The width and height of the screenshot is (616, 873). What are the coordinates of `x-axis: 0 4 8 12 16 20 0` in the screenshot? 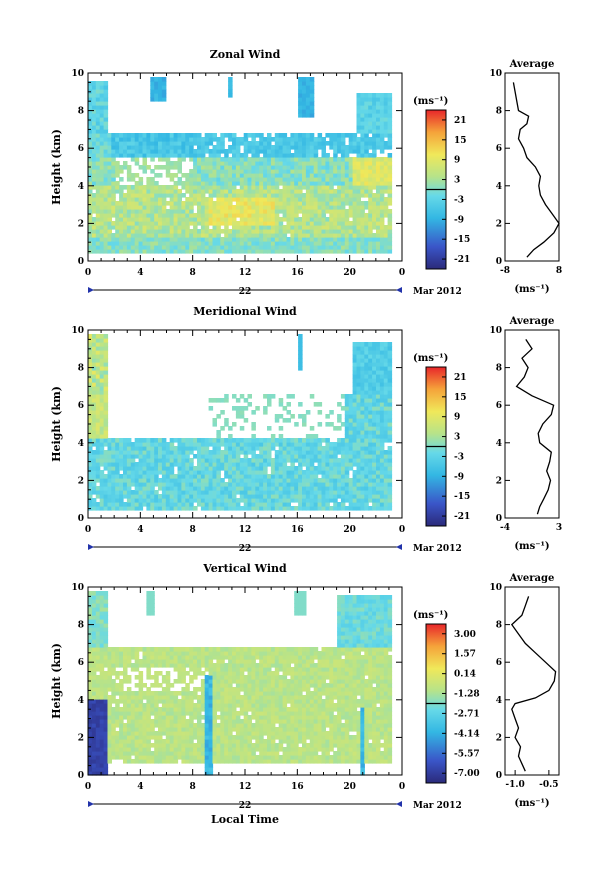 It's located at (245, 432).